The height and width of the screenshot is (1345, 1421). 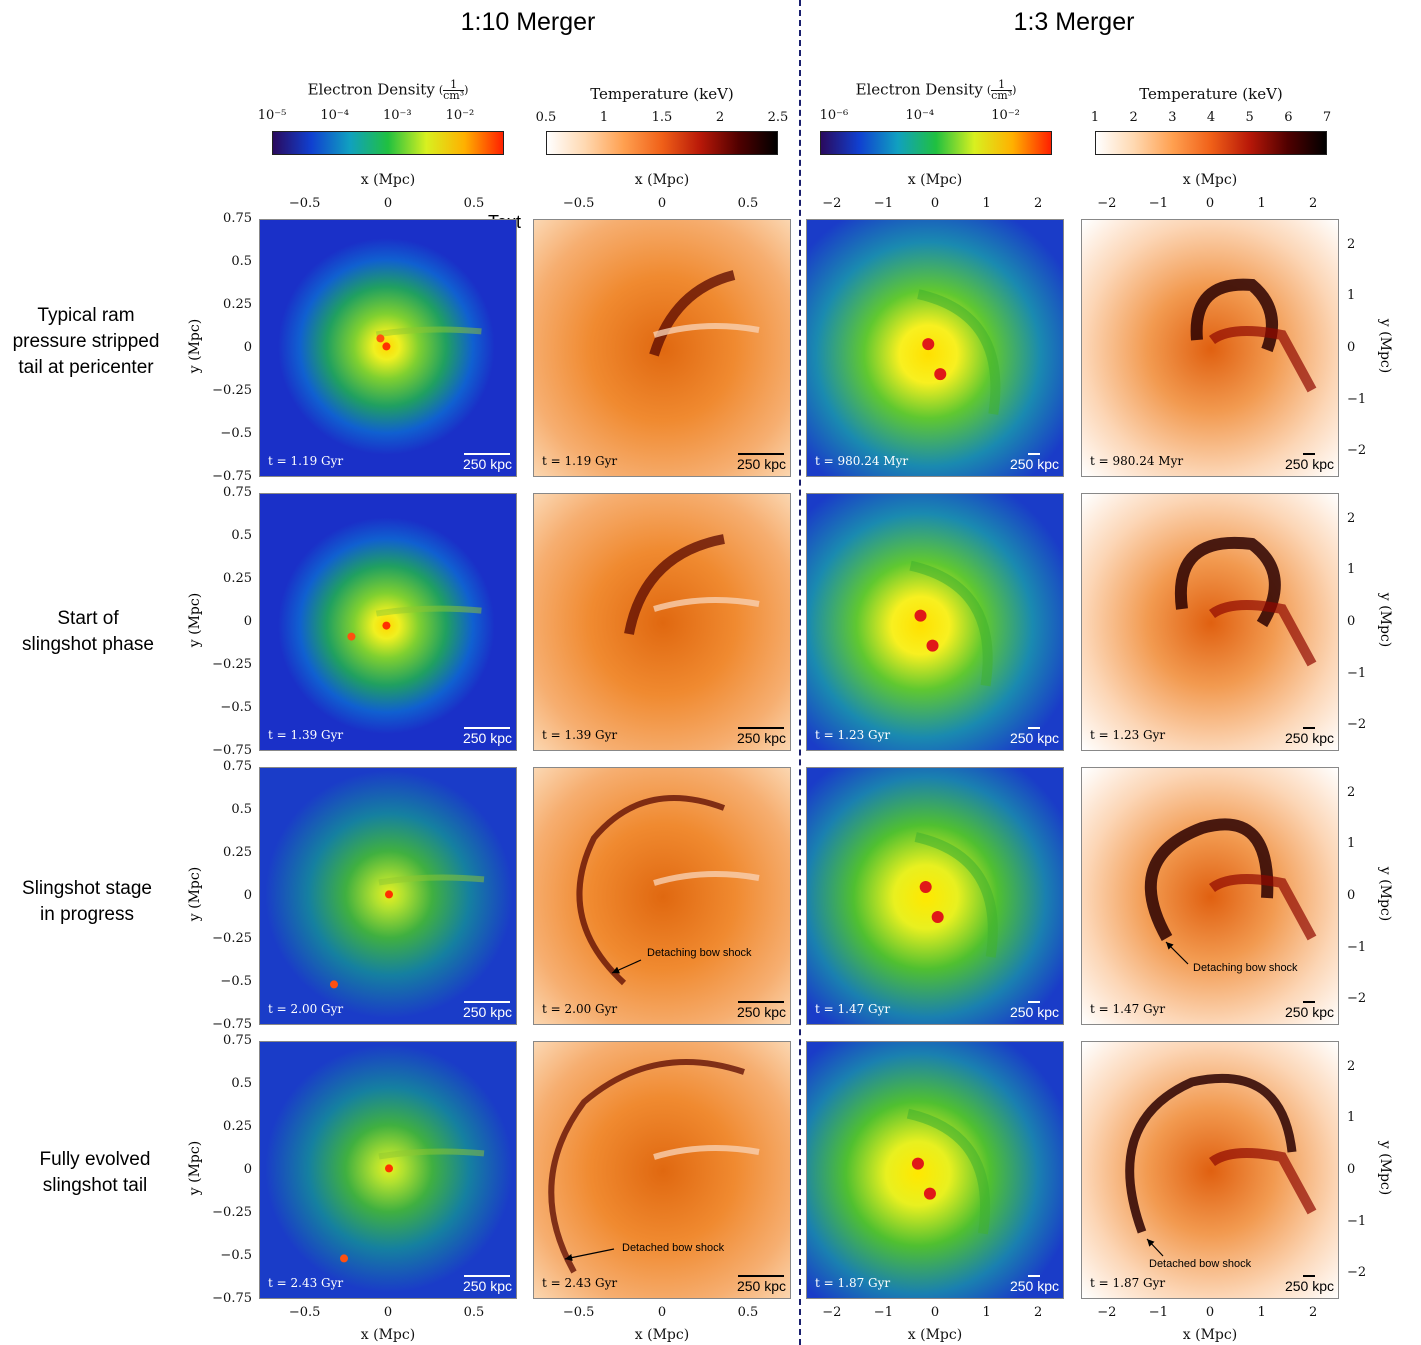 I want to click on colorbar-tick: 2, so click(x=720, y=117).